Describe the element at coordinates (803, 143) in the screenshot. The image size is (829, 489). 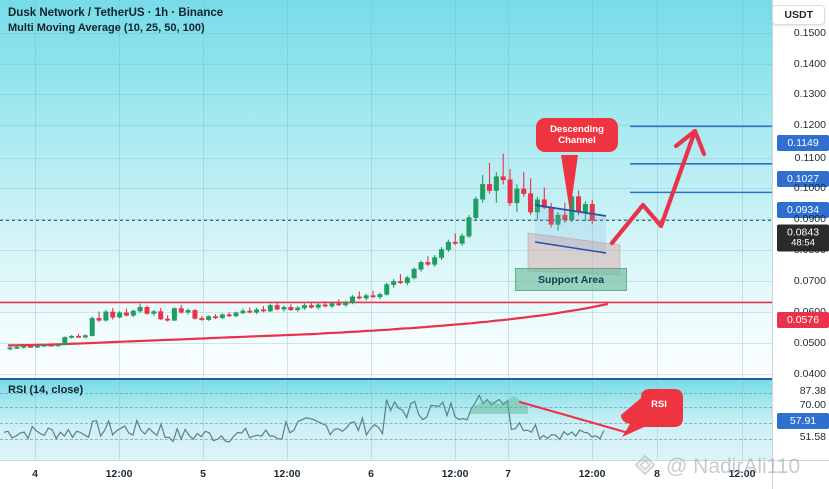
I see `price-axis-pill: 0.1149` at that location.